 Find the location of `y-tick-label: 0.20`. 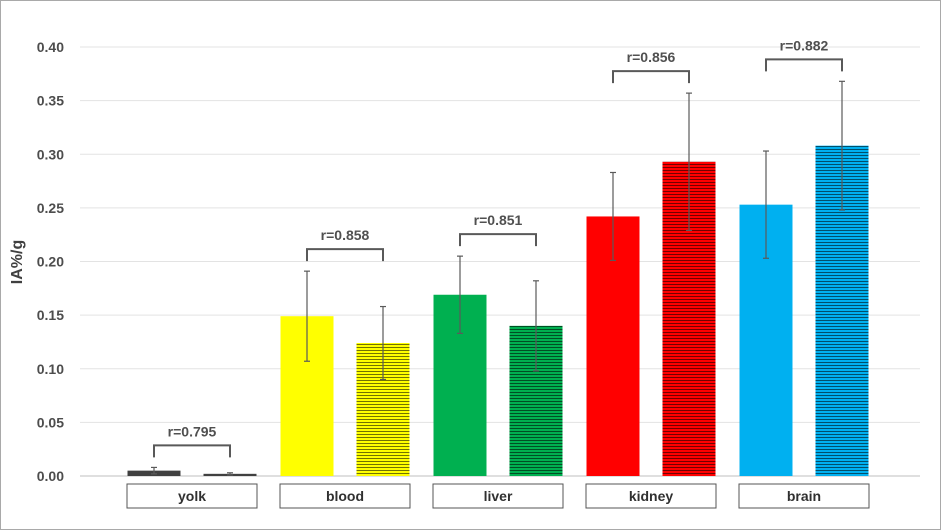

y-tick-label: 0.20 is located at coordinates (50, 262).